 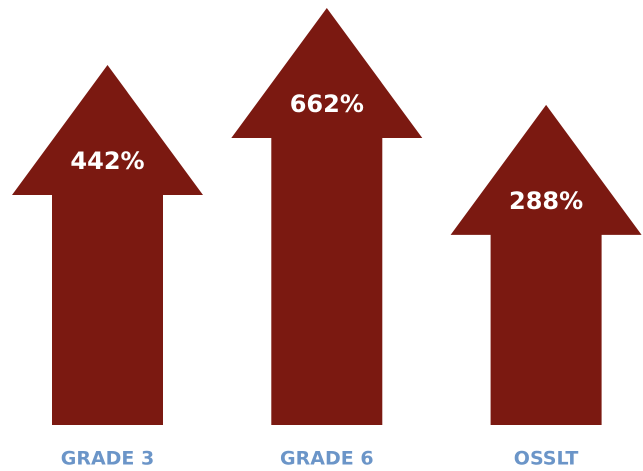 I want to click on category-label: OSSLT, so click(x=546, y=459).